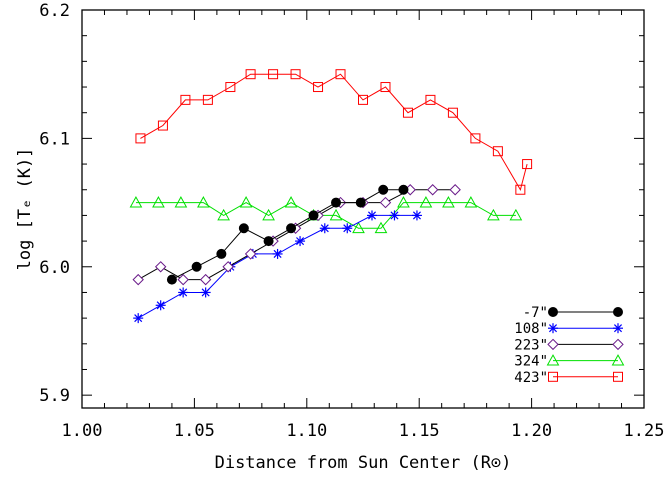 The image size is (665, 477). Describe the element at coordinates (54, 139) in the screenshot. I see `y-tick-label: 6.1` at that location.